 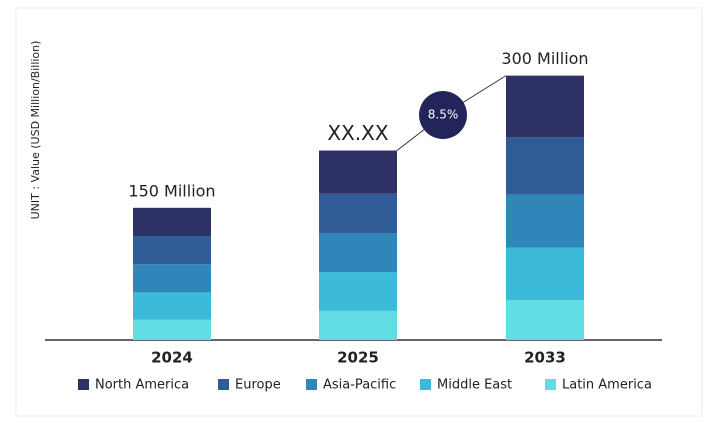 I want to click on growth-badge, so click(x=443, y=115).